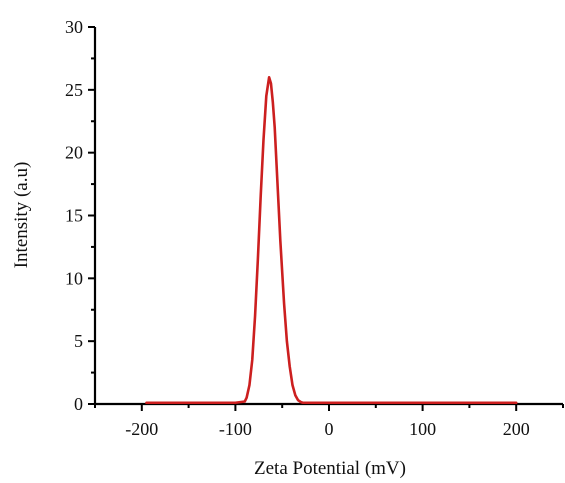  What do you see at coordinates (78, 341) in the screenshot?
I see `y-tick-label: 5` at bounding box center [78, 341].